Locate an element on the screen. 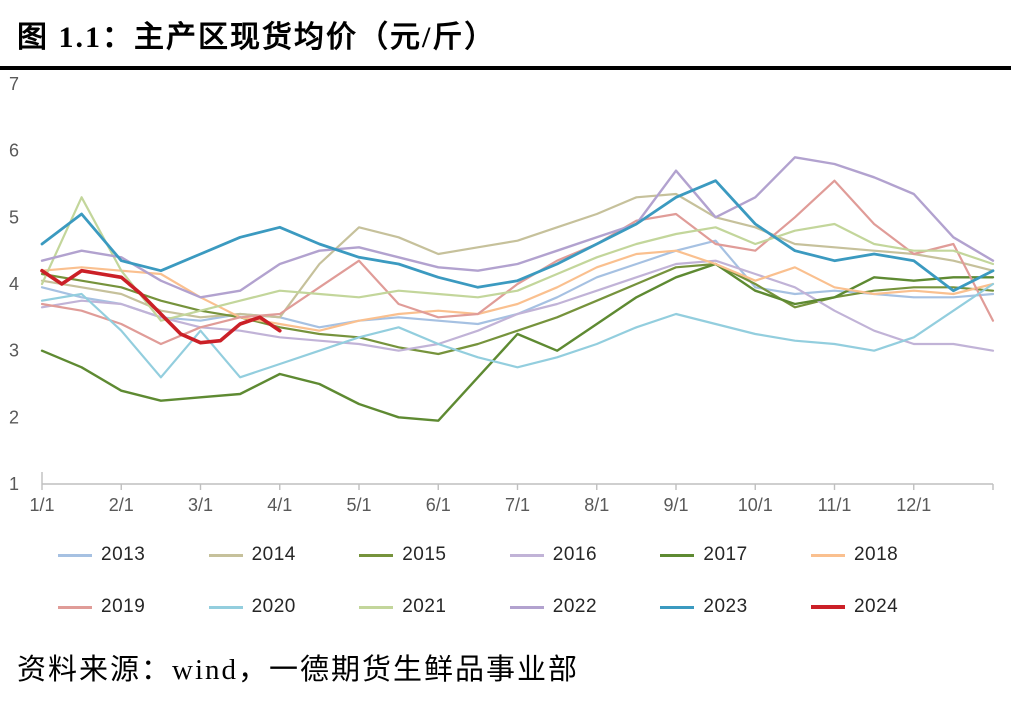 The image size is (1011, 714). legend-item-2021: 2021 is located at coordinates (430, 607).